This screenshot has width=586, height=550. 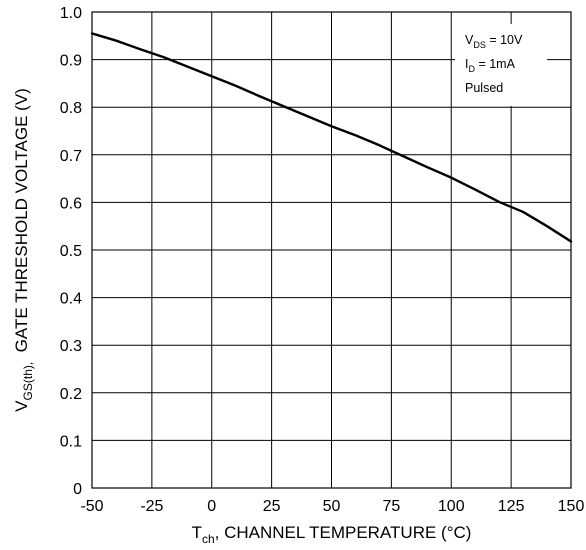 What do you see at coordinates (343, 532) in the screenshot?
I see `x-axis-label-rest: , CHANNEL TEMPERATURE (°C)` at bounding box center [343, 532].